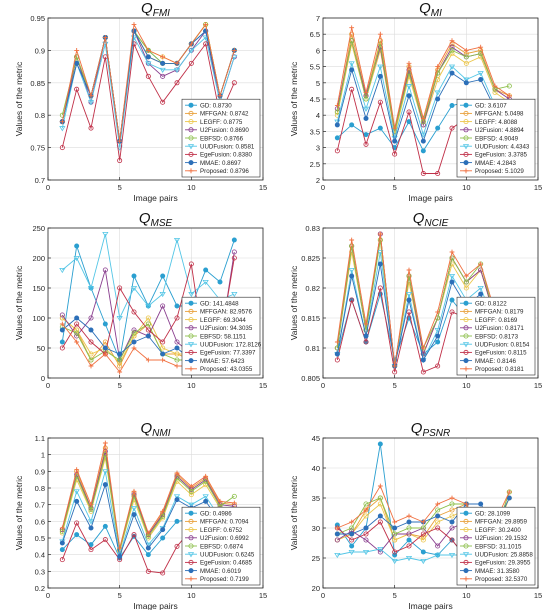 The image size is (550, 615). Describe the element at coordinates (499, 171) in the screenshot. I see `legend-entry: Proposed: 5.1029` at that location.